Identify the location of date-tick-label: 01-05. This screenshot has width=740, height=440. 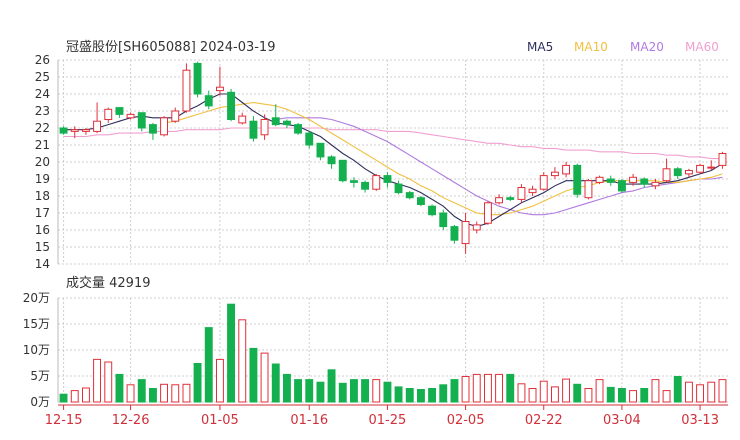
(220, 420).